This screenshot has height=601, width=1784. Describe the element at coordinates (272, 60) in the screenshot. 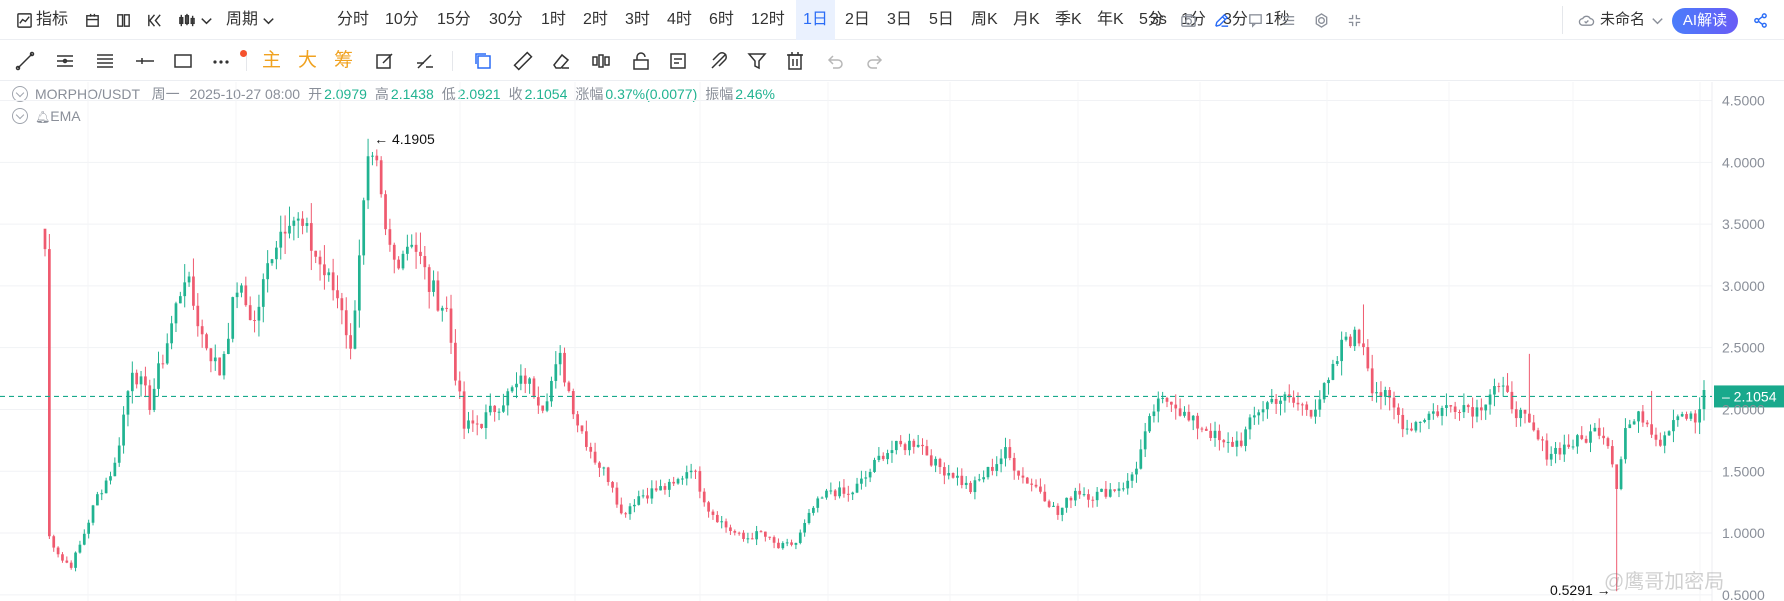

I see `main-chart-tool: 主` at that location.